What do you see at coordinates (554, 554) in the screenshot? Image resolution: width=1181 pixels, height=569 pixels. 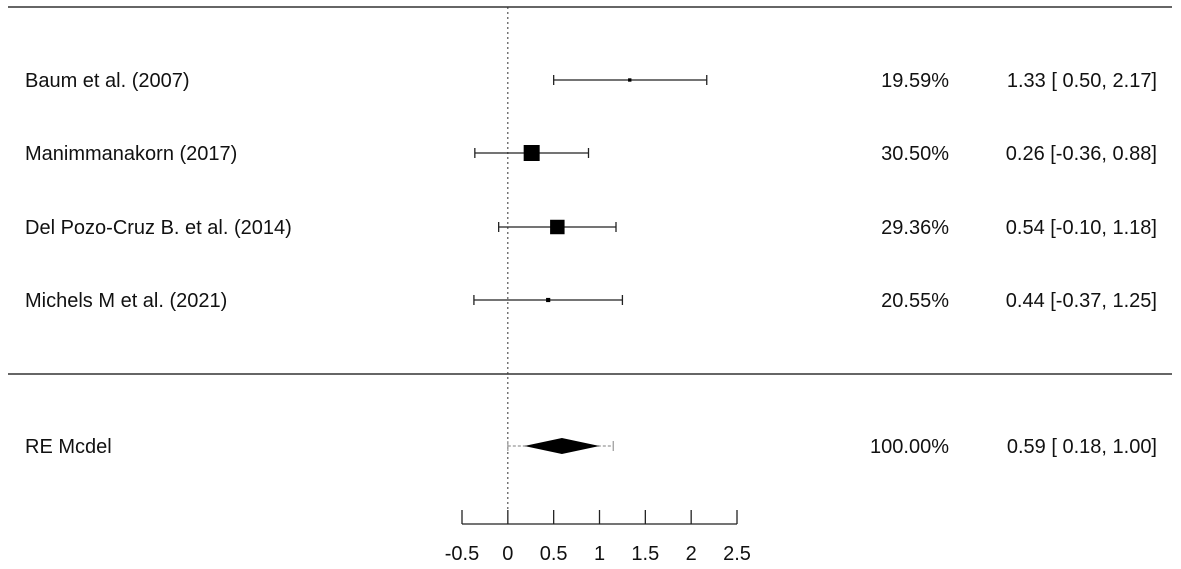 I see `x-tick-label: 0.5` at bounding box center [554, 554].